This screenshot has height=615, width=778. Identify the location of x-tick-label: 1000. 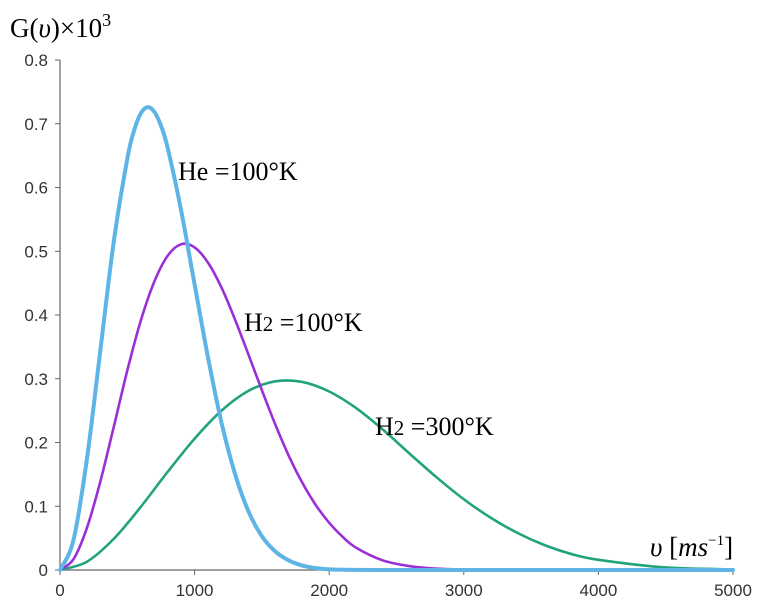
(195, 590).